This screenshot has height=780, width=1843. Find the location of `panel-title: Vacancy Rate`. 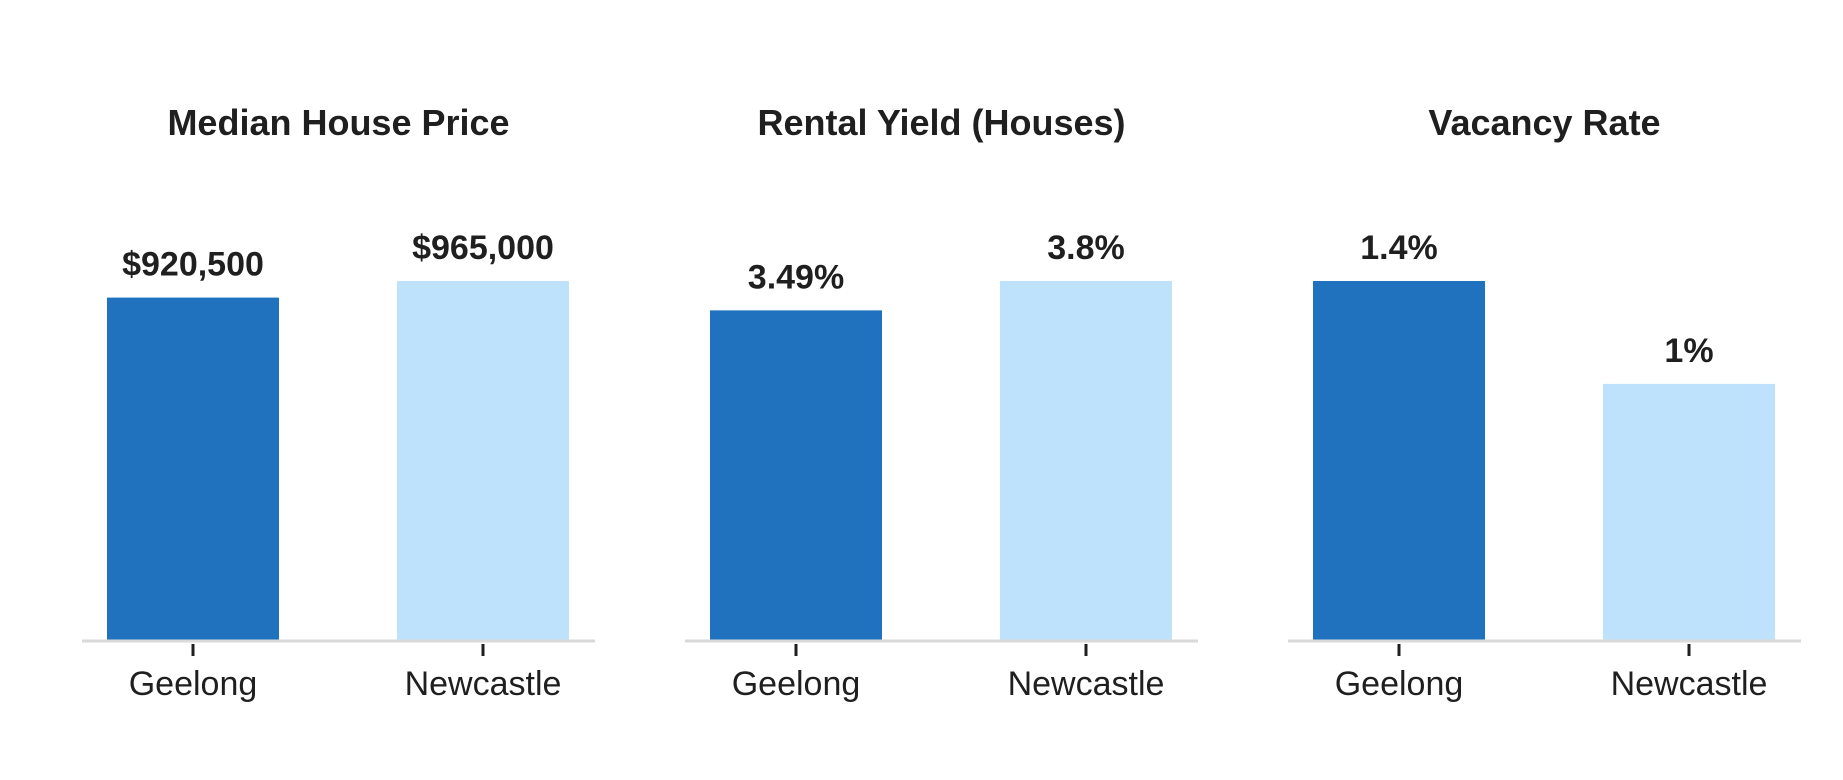

panel-title: Vacancy Rate is located at coordinates (1544, 122).